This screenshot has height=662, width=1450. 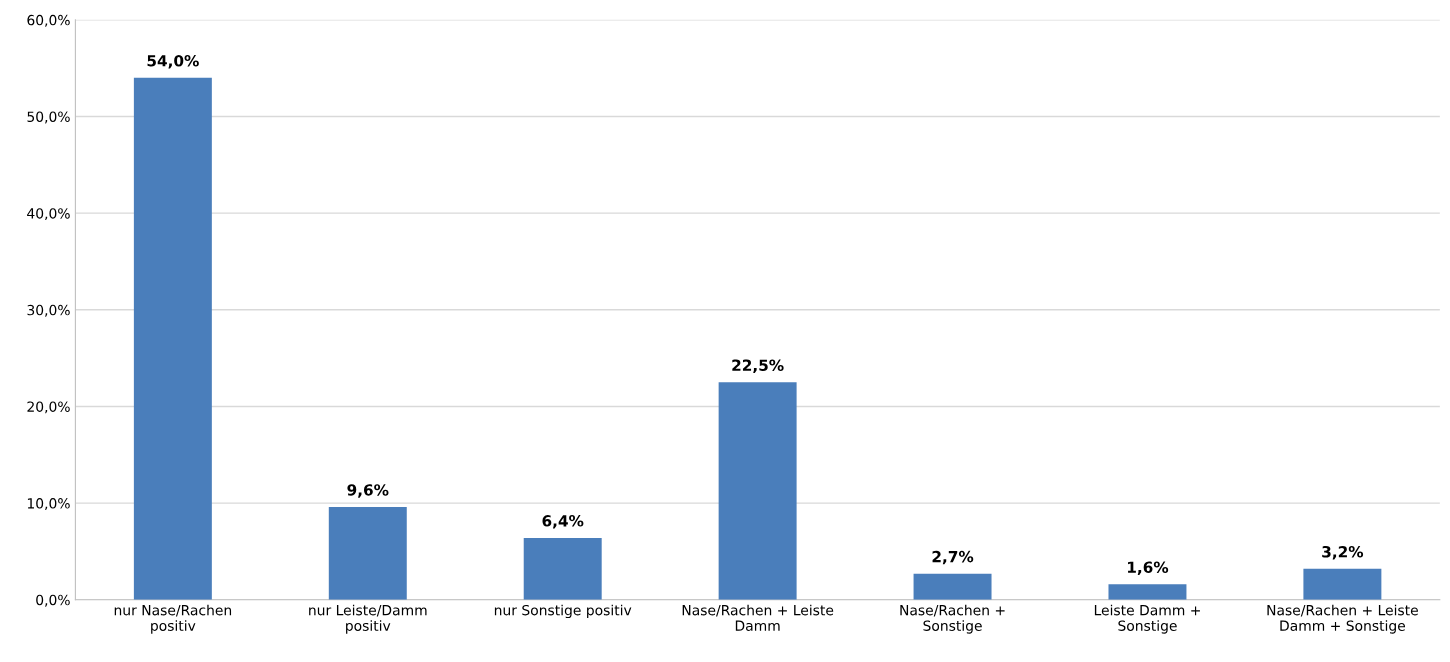 What do you see at coordinates (1147, 619) in the screenshot?
I see `x-tick-label: Leiste Damm + Sonstige` at bounding box center [1147, 619].